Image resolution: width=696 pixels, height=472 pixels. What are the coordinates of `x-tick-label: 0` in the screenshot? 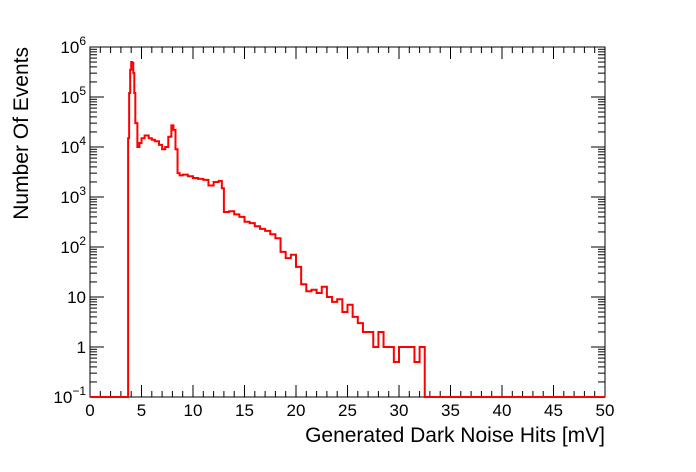 It's located at (89, 410).